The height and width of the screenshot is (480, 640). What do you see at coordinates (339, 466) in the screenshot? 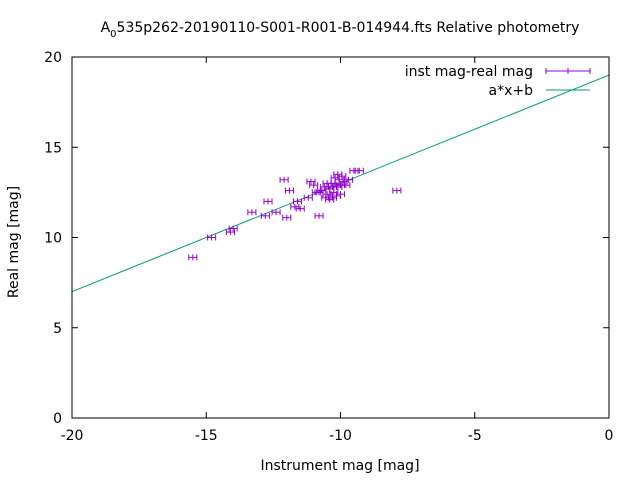
I see `x-axis-label: Instrument mag [mag]` at bounding box center [339, 466].